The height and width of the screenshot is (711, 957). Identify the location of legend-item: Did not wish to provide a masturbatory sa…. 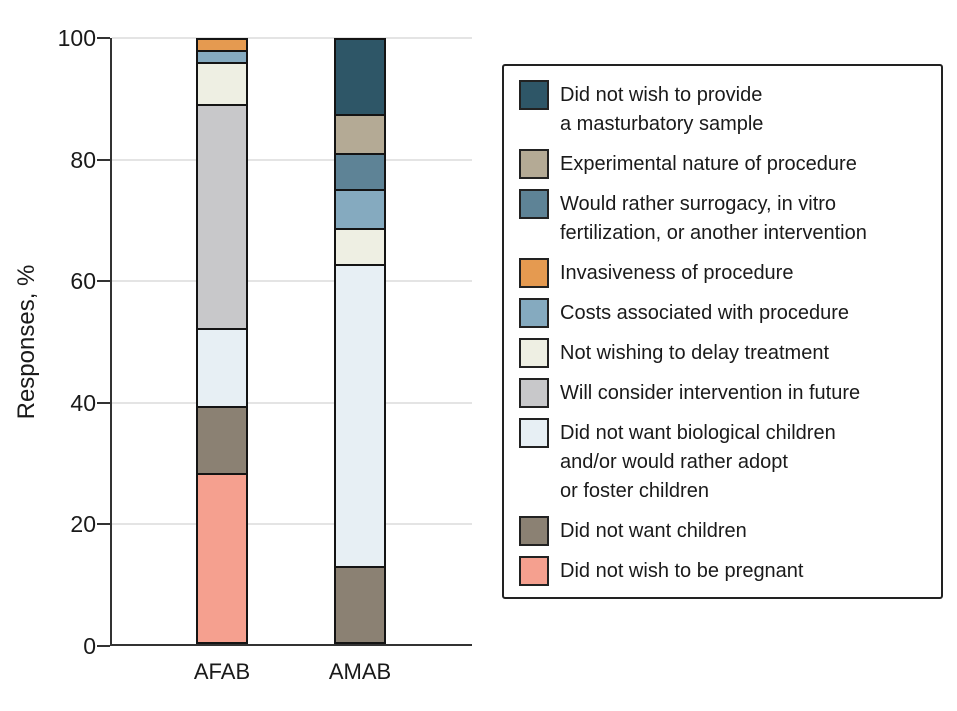
(722, 109).